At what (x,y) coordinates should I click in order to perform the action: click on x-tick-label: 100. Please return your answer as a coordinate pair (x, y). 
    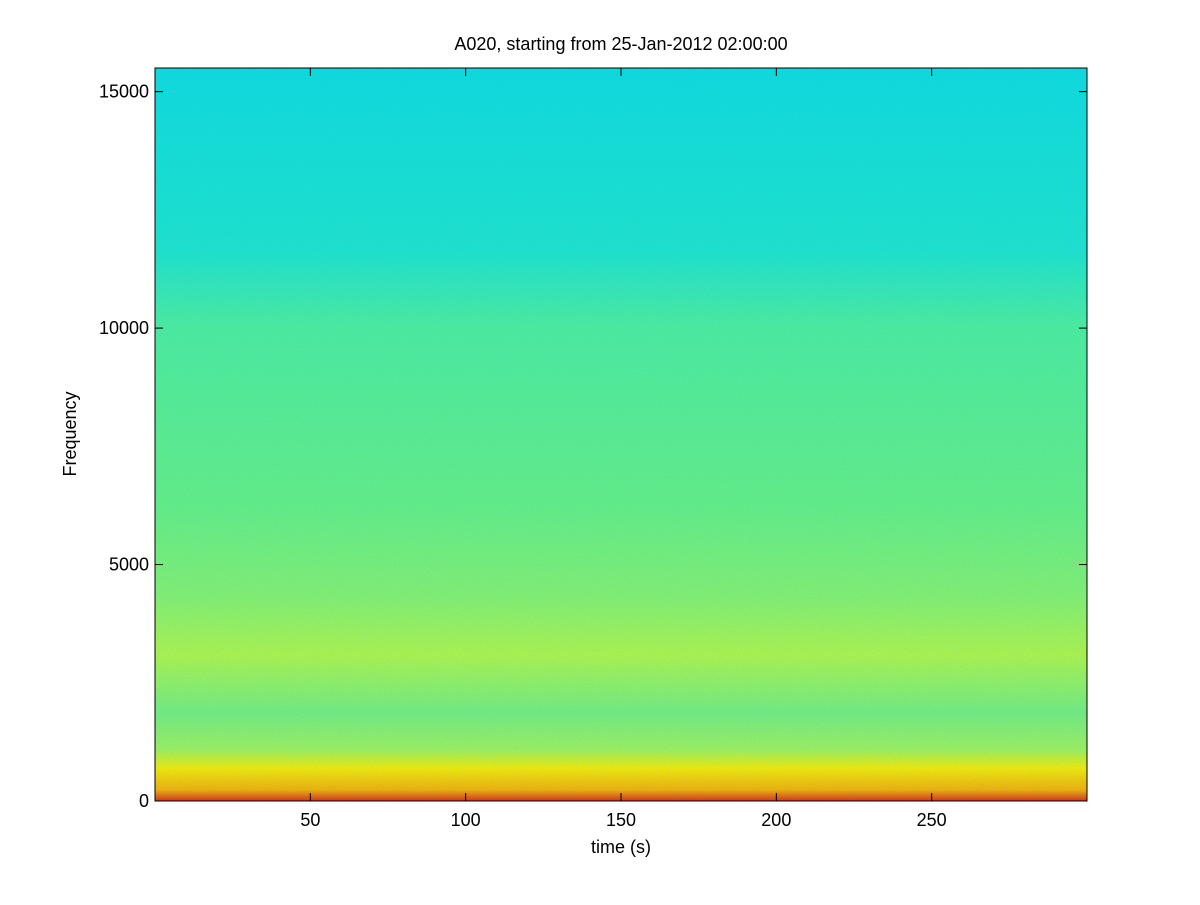
    Looking at the image, I should click on (466, 820).